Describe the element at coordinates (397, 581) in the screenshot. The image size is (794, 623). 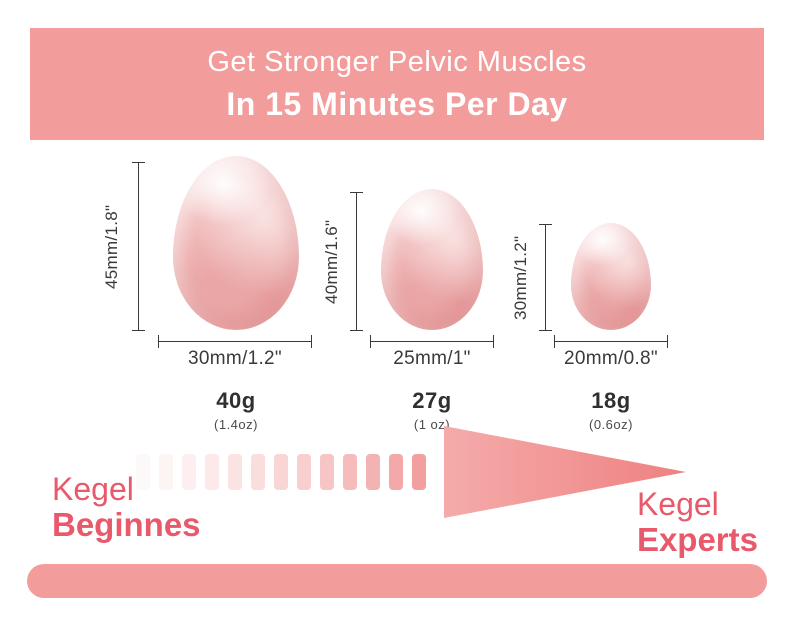
I see `bottom-decorative-strip` at that location.